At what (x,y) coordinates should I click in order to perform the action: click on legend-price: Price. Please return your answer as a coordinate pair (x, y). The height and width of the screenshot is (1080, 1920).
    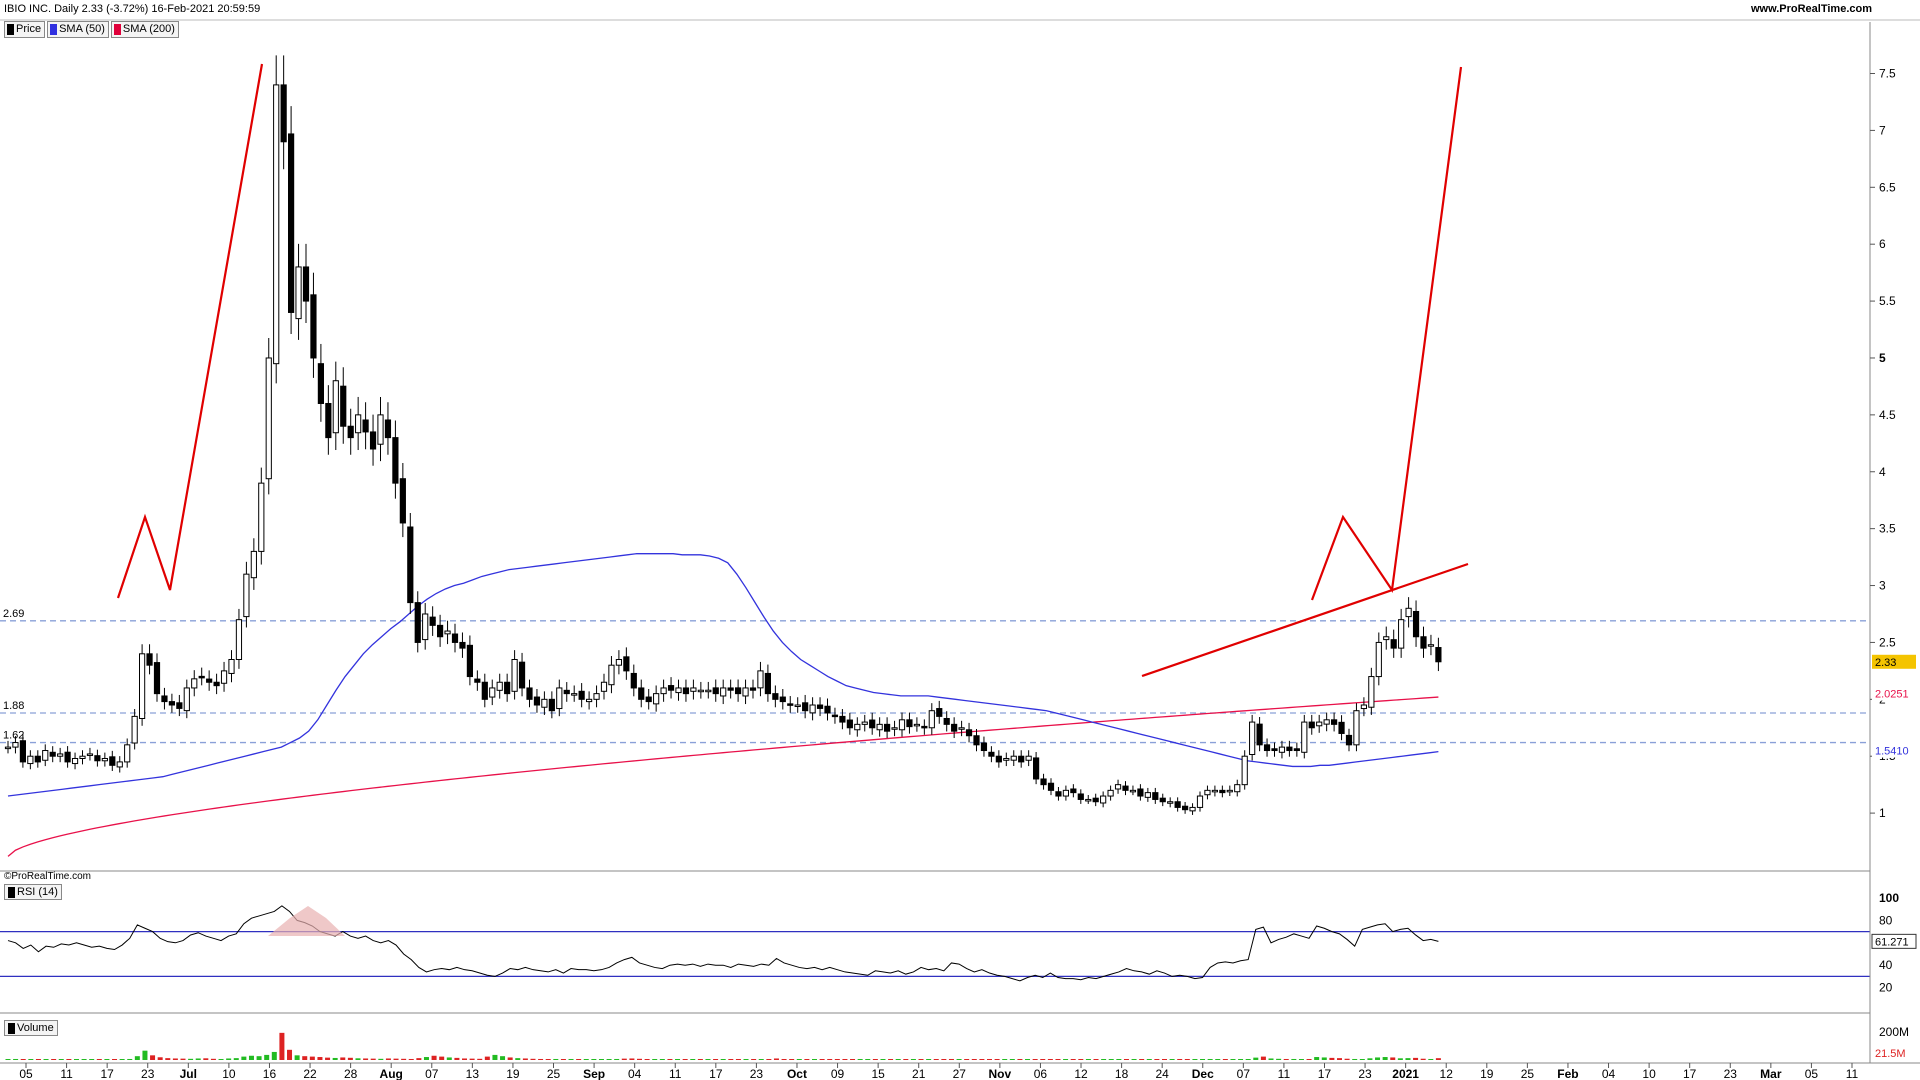
    Looking at the image, I should click on (25, 29).